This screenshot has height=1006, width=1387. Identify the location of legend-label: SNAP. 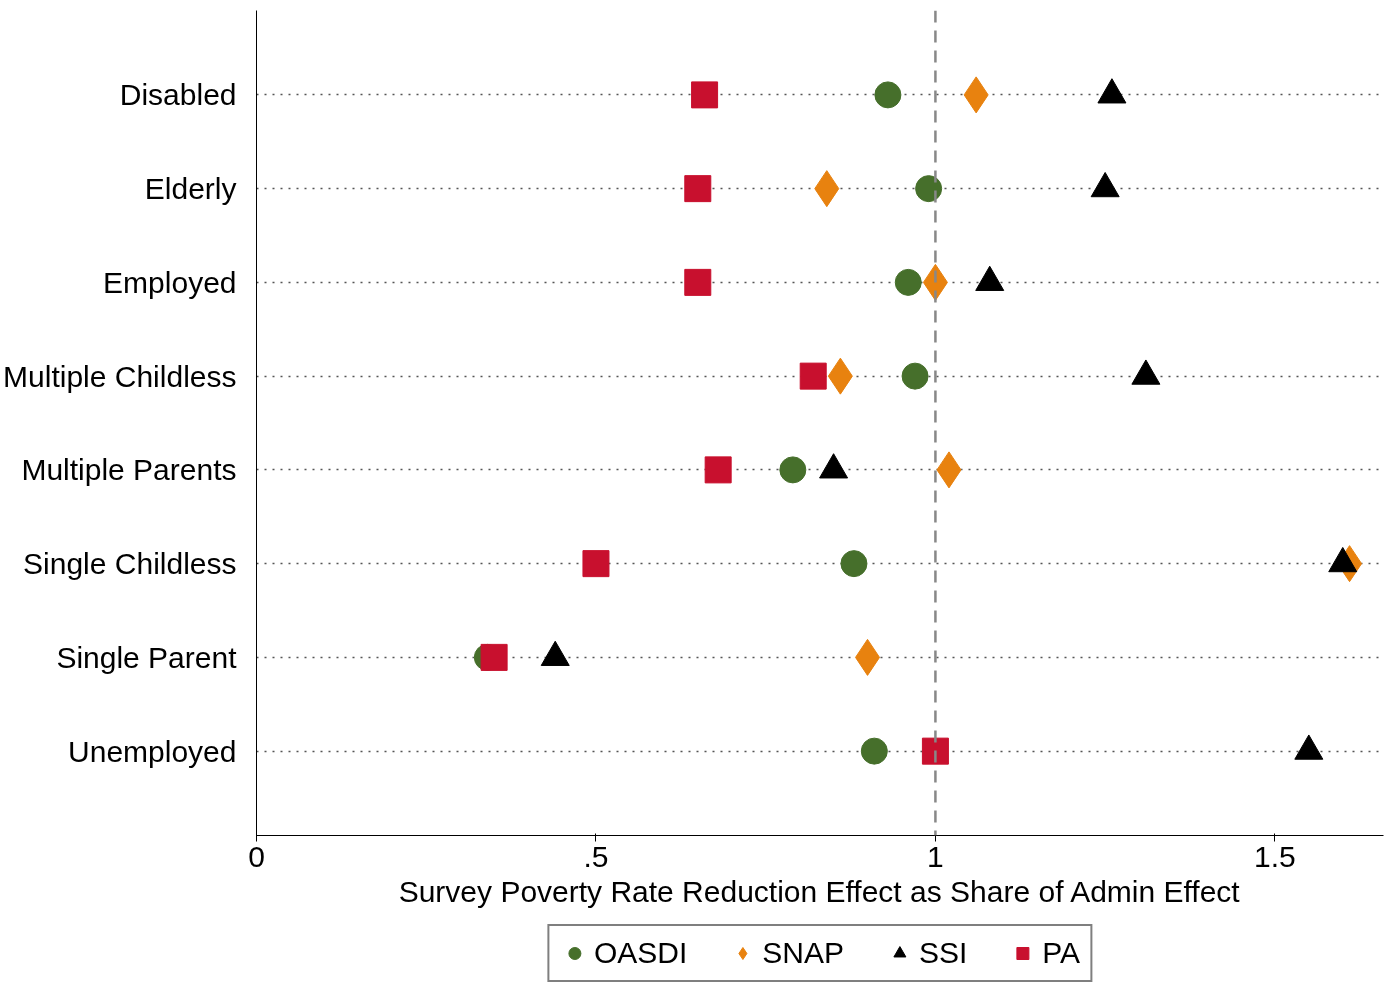
(803, 953).